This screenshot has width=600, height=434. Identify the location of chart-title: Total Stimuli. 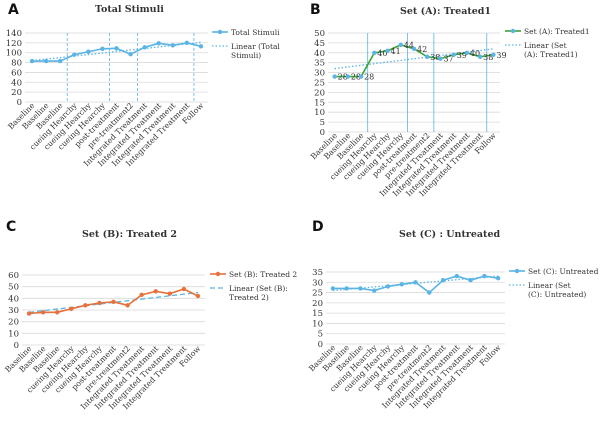
(129, 9).